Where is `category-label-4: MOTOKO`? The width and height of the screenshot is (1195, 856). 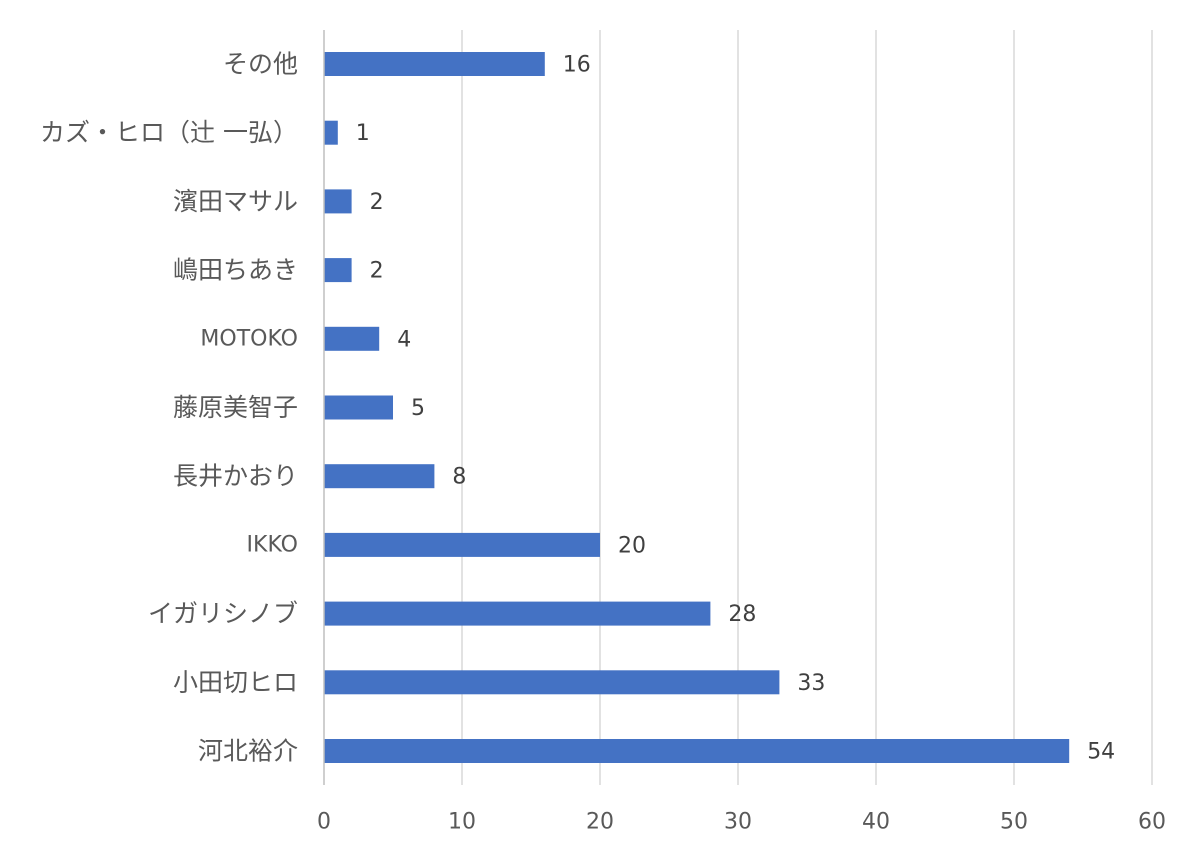 category-label-4: MOTOKO is located at coordinates (249, 338).